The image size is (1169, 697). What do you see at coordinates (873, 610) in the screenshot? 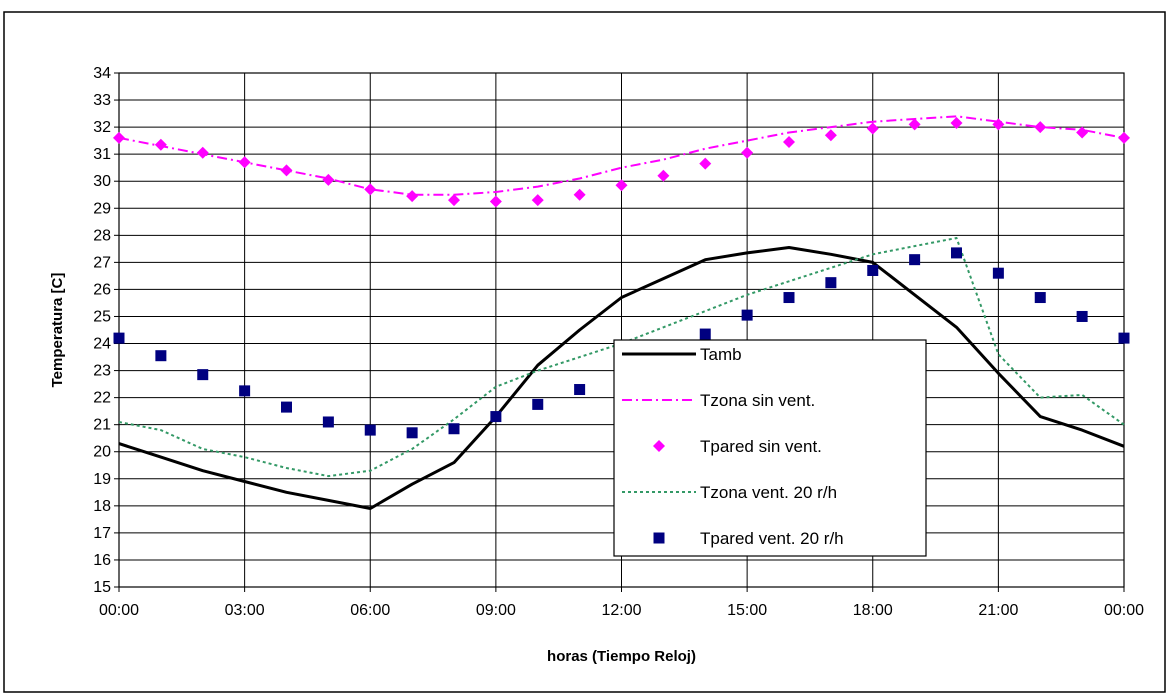
I see `x-tick-label: 18:00` at bounding box center [873, 610].